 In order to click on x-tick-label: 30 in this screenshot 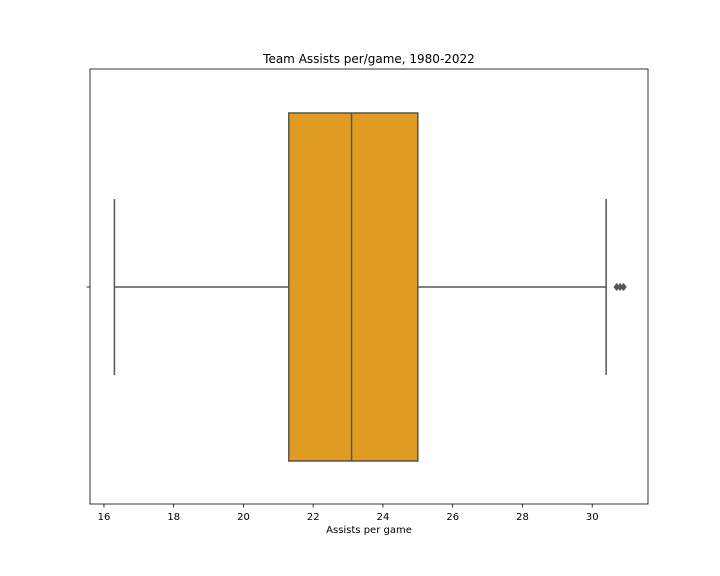, I will do `click(592, 517)`.